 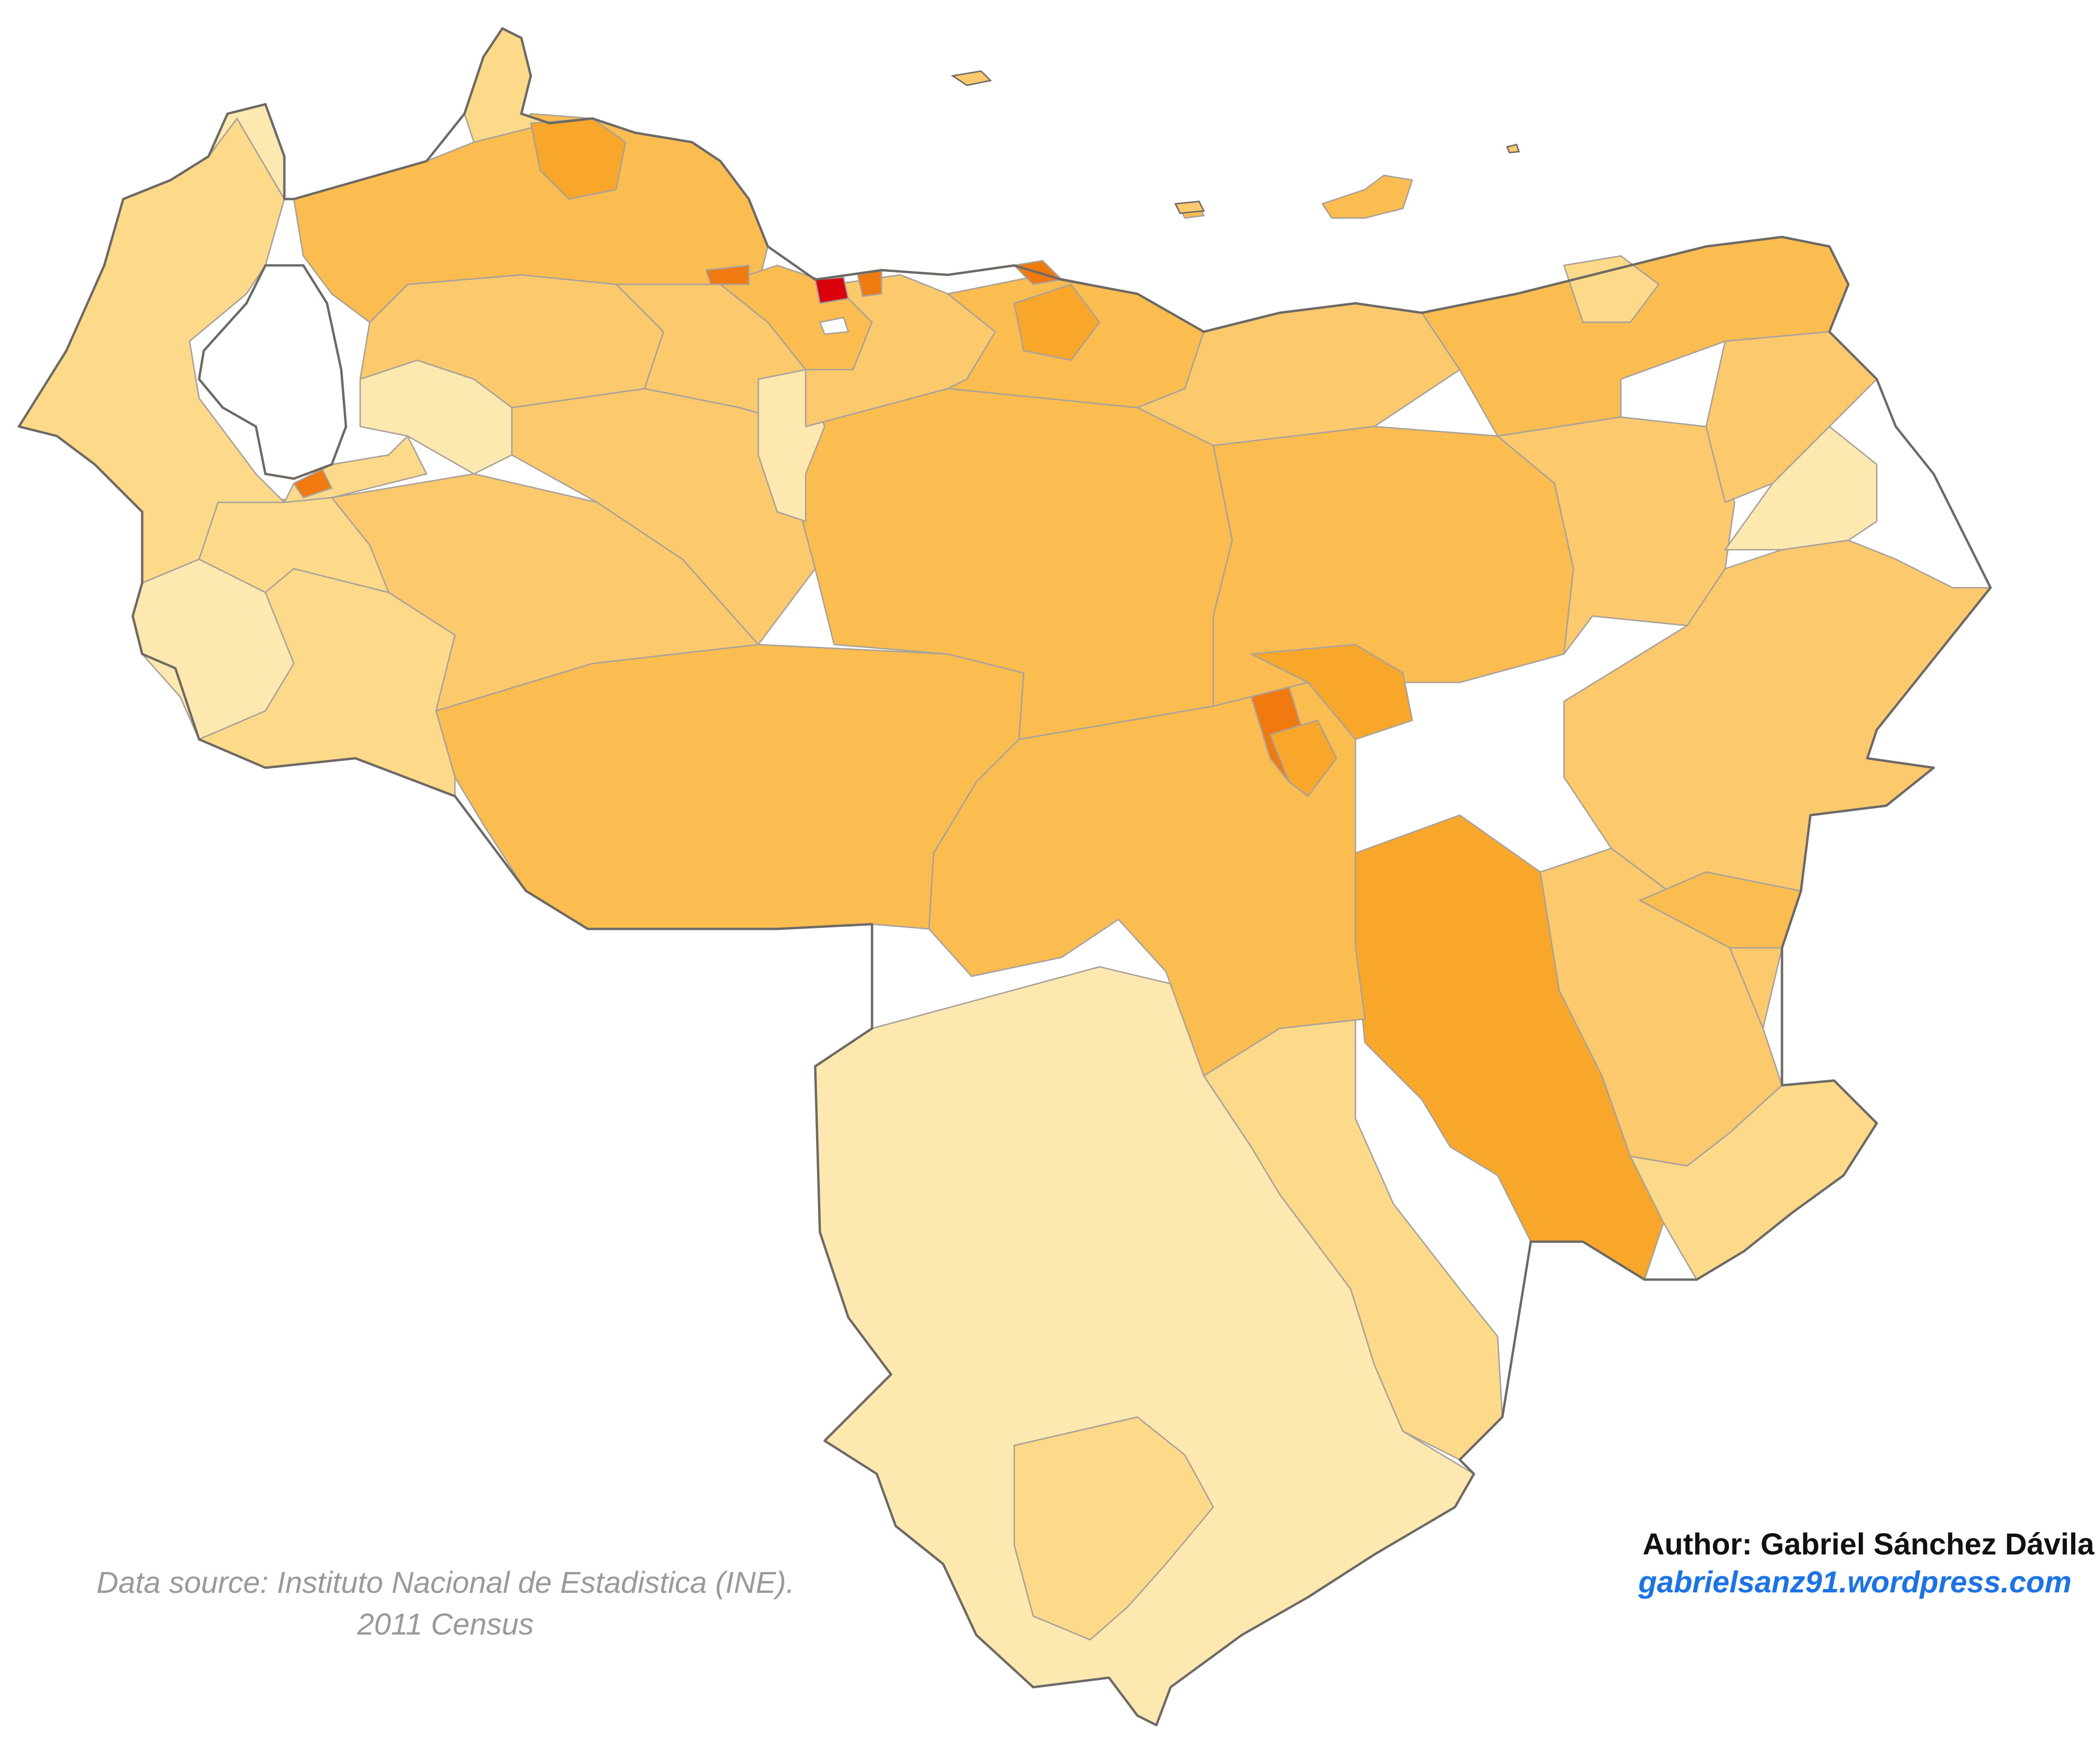 What do you see at coordinates (1367, 196) in the screenshot?
I see `region-margarita` at bounding box center [1367, 196].